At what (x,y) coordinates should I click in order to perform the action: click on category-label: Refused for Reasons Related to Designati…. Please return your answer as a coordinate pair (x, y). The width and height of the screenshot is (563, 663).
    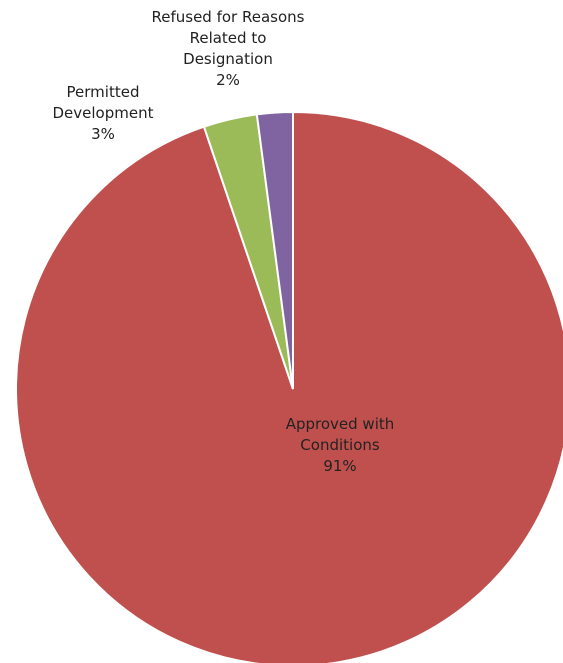
    Looking at the image, I should click on (228, 38).